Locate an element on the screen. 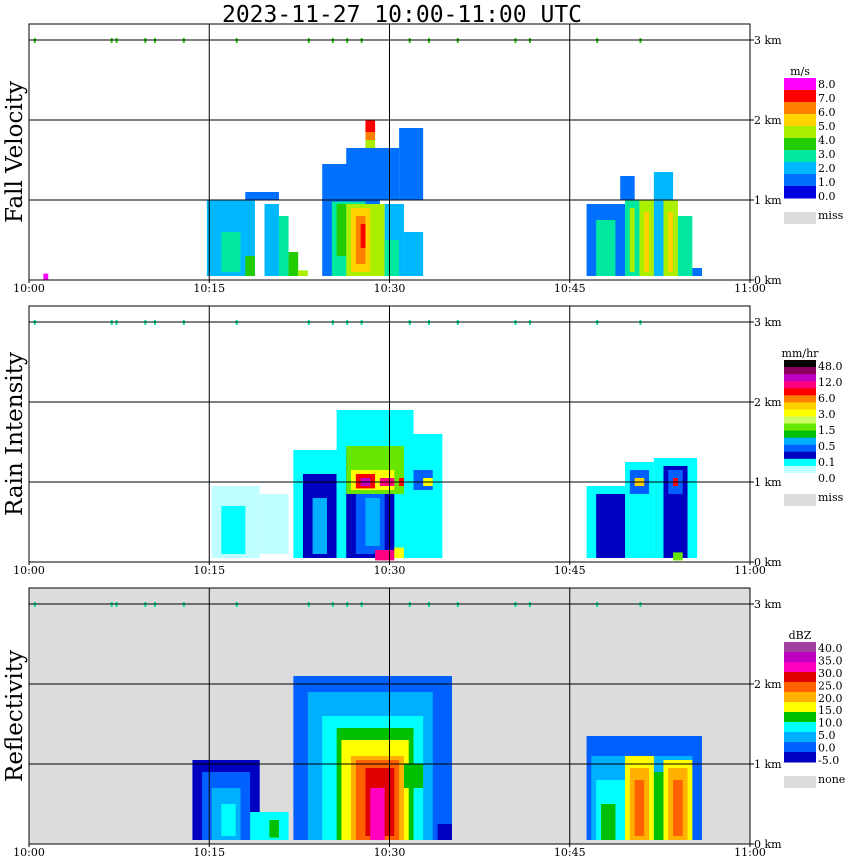  legend-label: 15.0 is located at coordinates (830, 710).